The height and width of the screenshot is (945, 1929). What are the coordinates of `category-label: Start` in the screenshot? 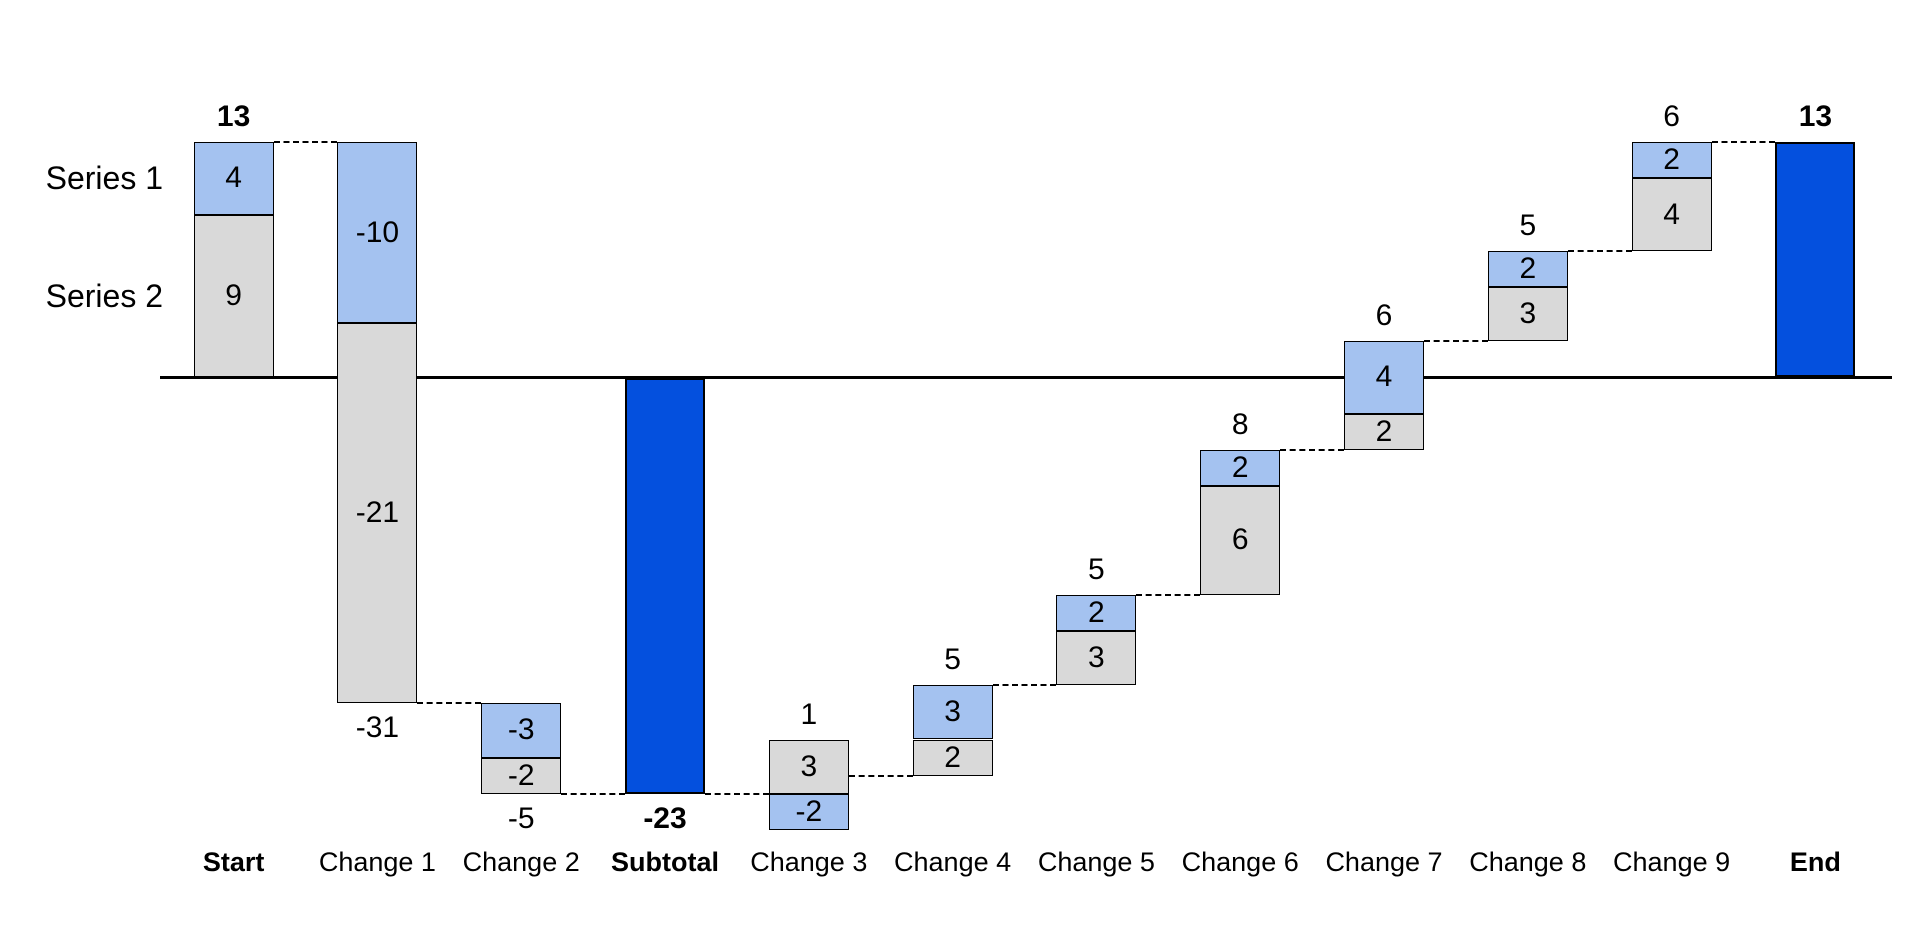 It's located at (233, 862).